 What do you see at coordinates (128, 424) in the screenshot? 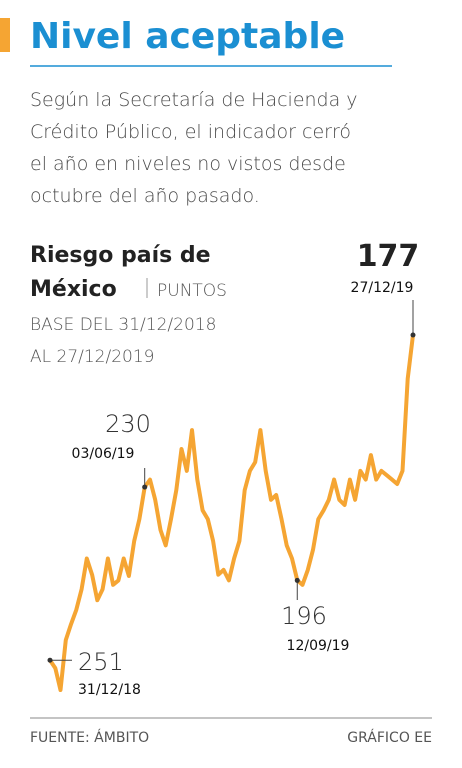
I see `annotation-value: 230` at bounding box center [128, 424].